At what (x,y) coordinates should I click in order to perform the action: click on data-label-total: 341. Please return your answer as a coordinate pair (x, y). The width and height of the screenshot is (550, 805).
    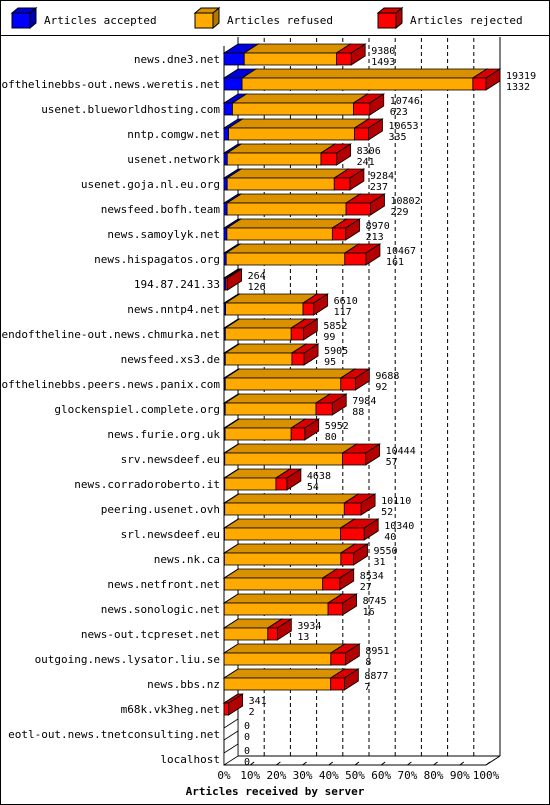
    Looking at the image, I should click on (258, 701).